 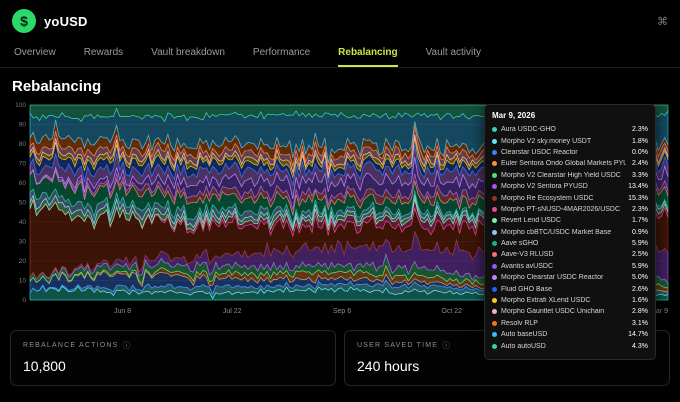 I want to click on tab-performance: Performance, so click(x=281, y=52).